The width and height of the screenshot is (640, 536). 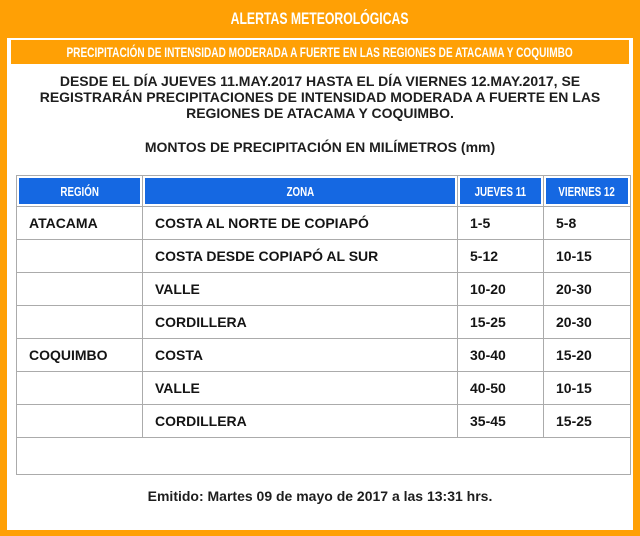 What do you see at coordinates (300, 191) in the screenshot?
I see `header-zona: ZONA` at bounding box center [300, 191].